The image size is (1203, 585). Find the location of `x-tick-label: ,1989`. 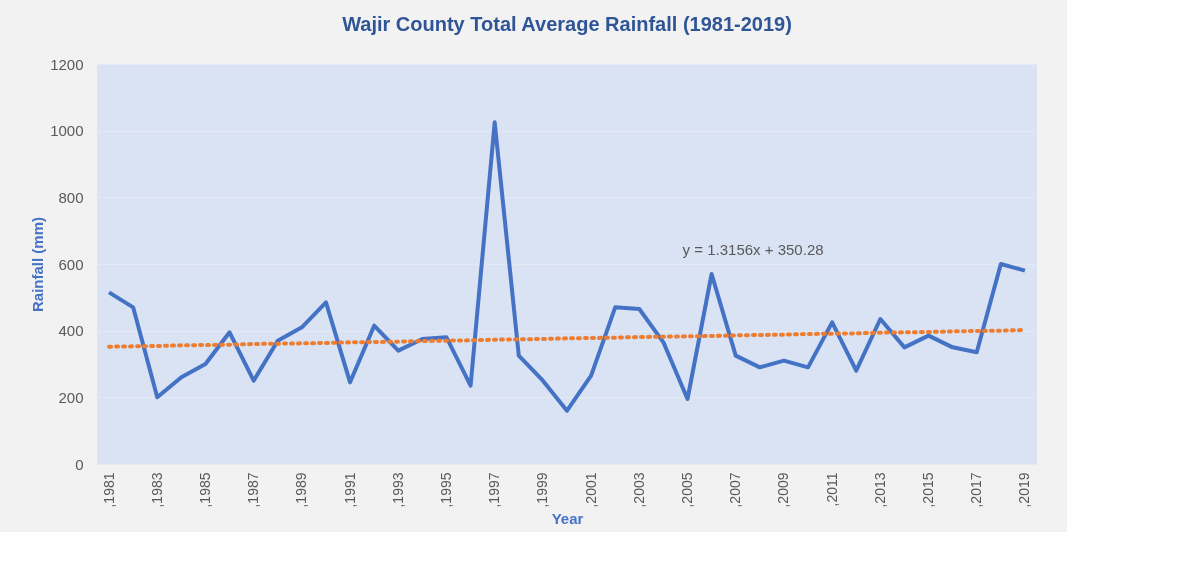

x-tick-label: ,1989 is located at coordinates (301, 490).